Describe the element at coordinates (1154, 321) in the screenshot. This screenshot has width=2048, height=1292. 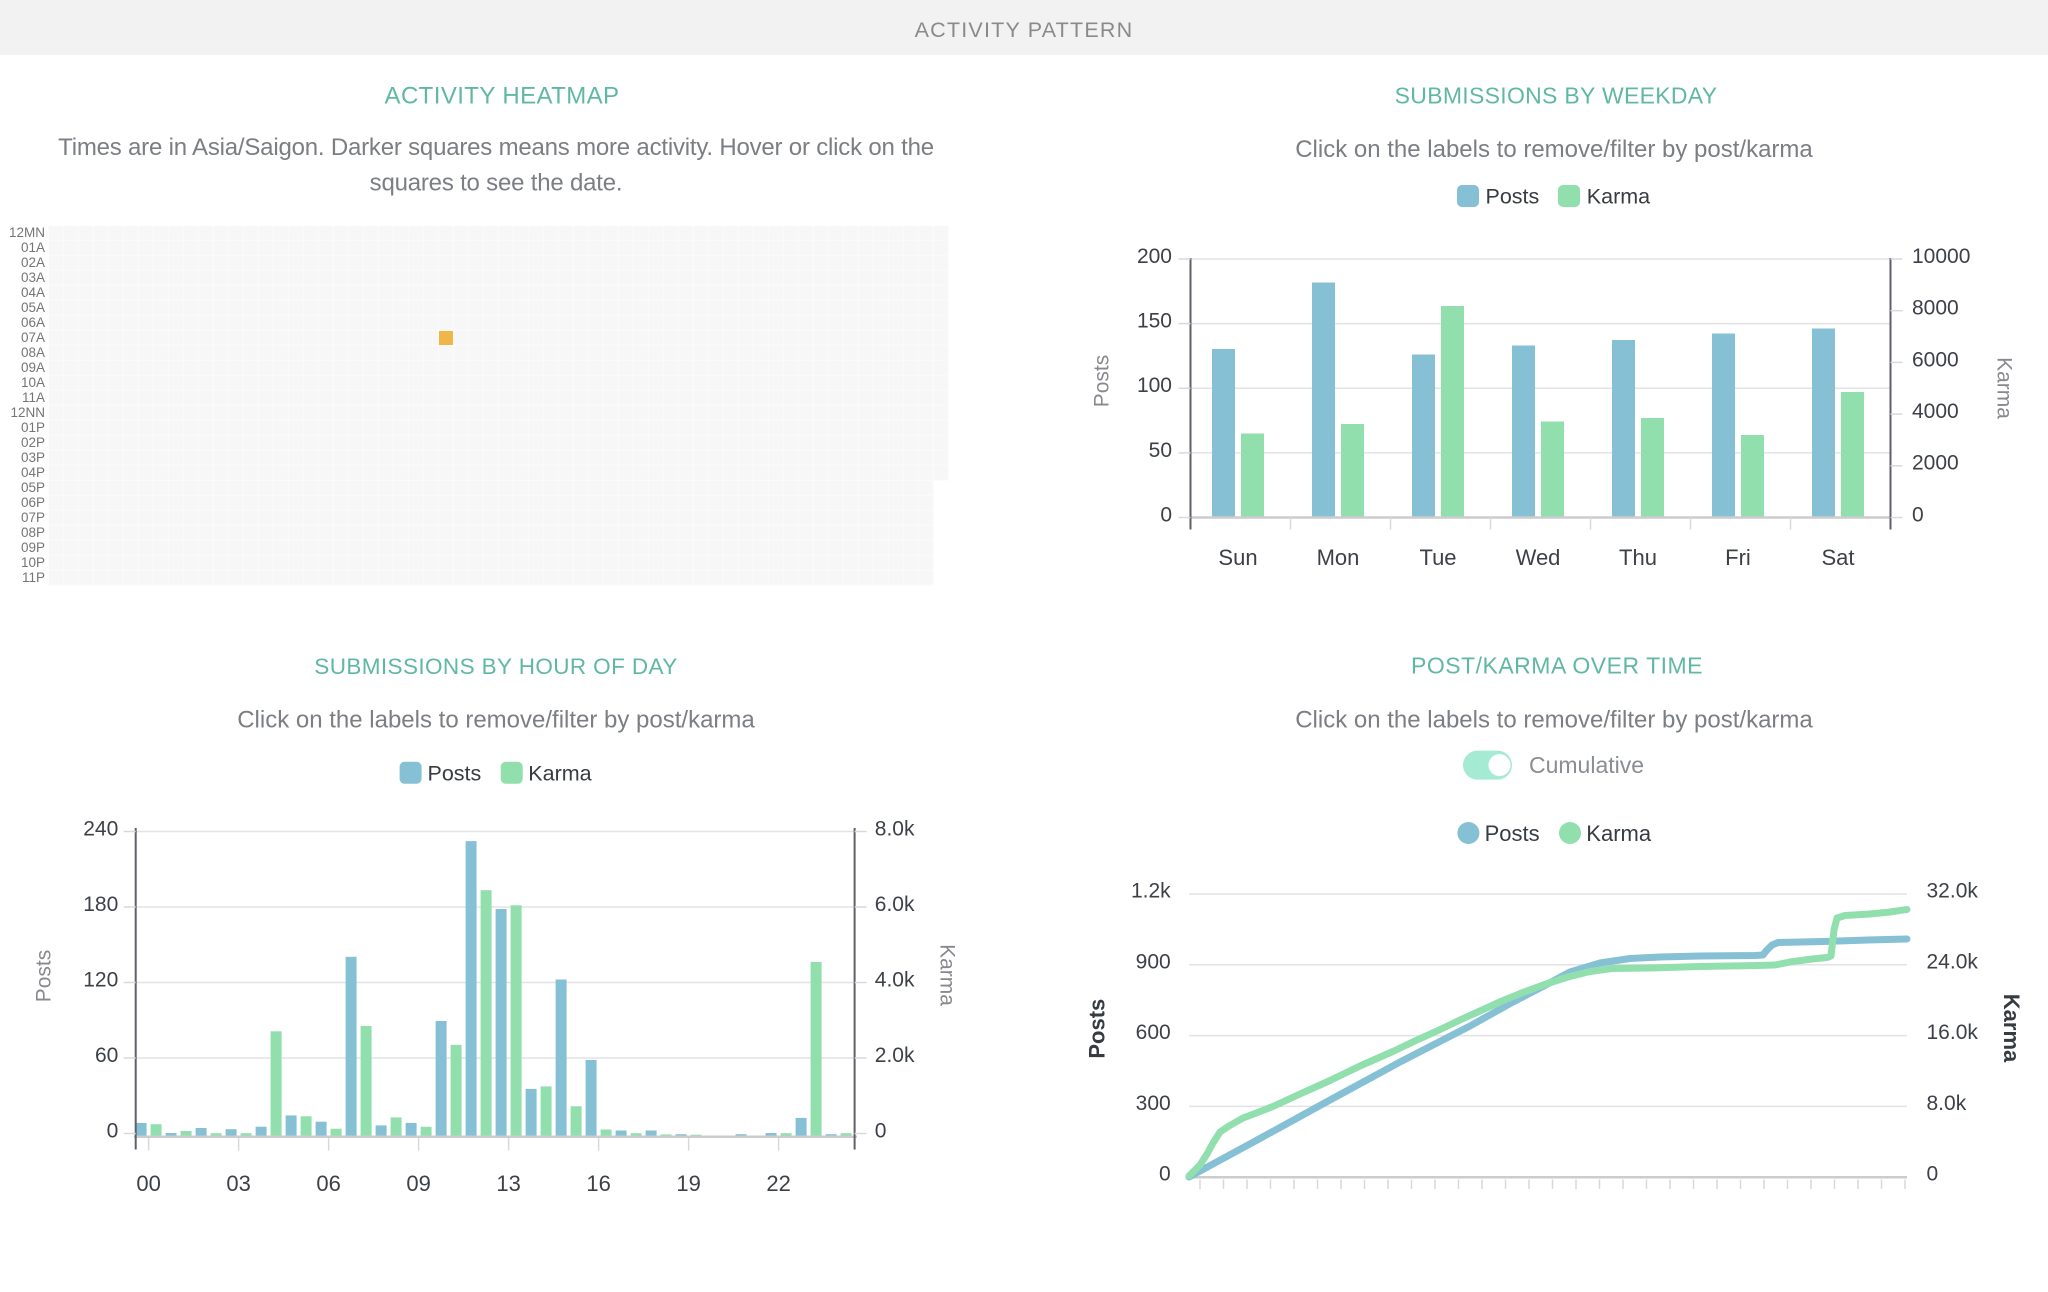
I see `svg-text: 150` at that location.